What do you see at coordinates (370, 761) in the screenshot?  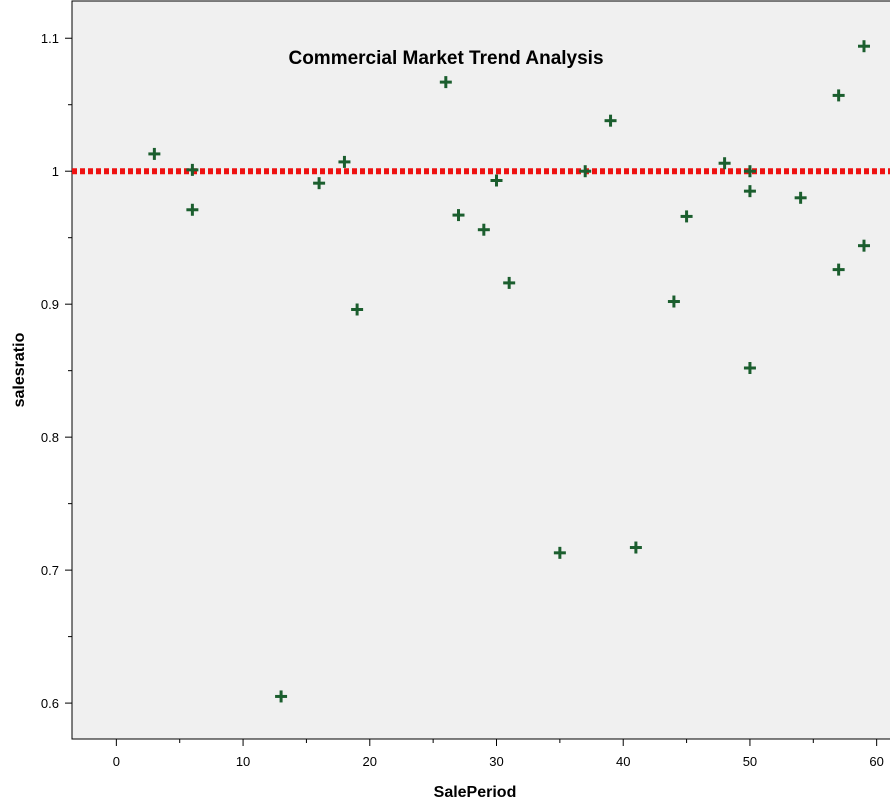 I see `x-tick-label: 20` at bounding box center [370, 761].